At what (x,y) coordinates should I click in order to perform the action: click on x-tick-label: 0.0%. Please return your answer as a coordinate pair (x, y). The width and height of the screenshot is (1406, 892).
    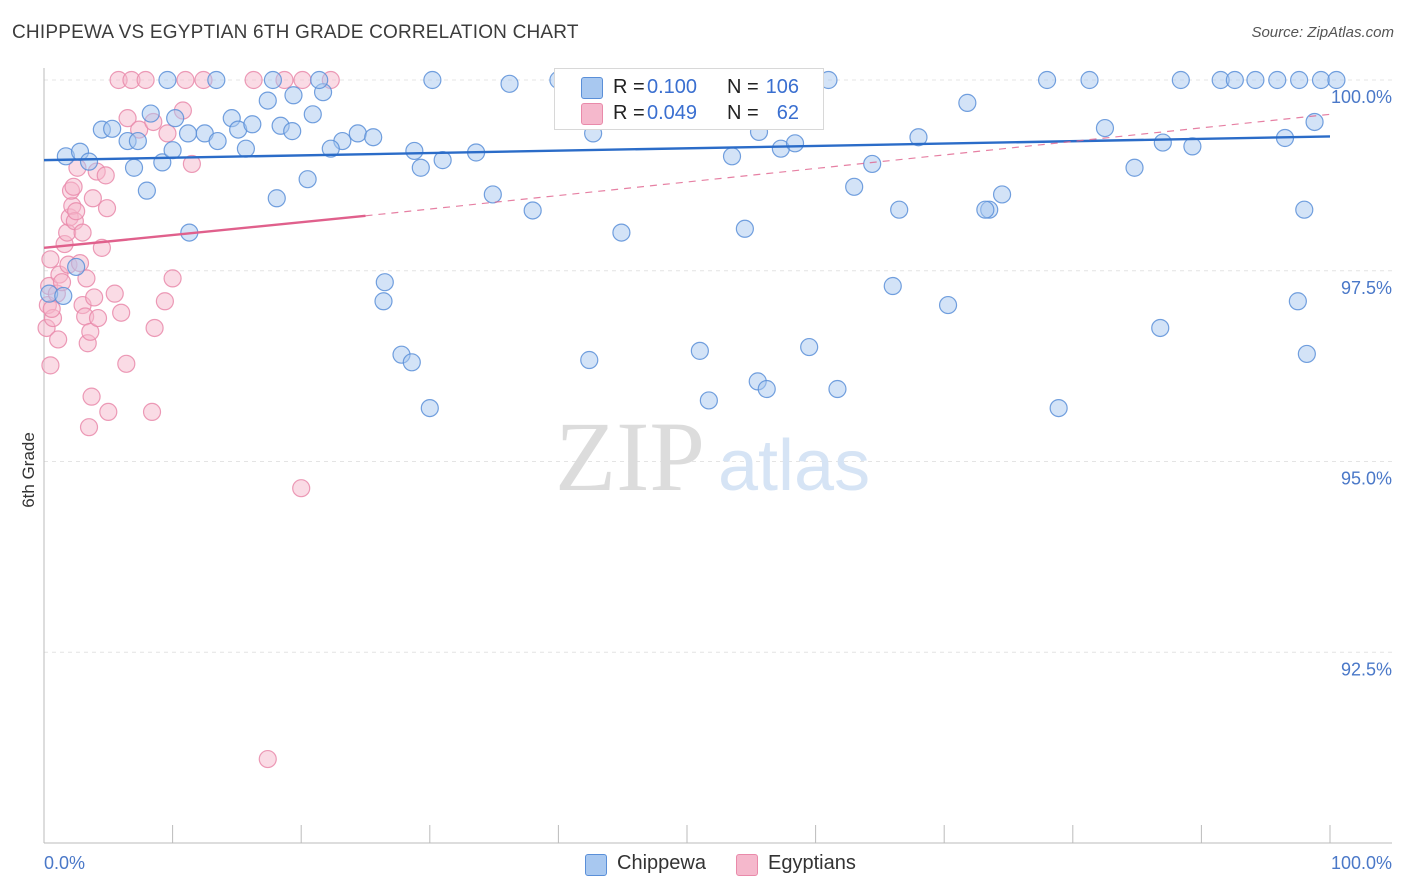
    Looking at the image, I should click on (64, 863).